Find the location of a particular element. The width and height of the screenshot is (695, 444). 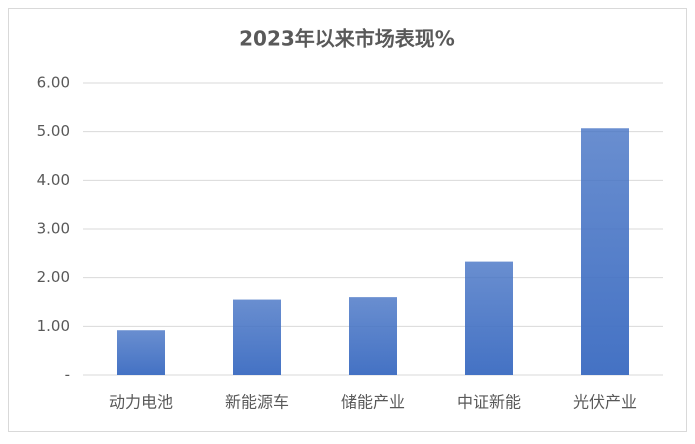

y-tick-label: - is located at coordinates (67, 375).